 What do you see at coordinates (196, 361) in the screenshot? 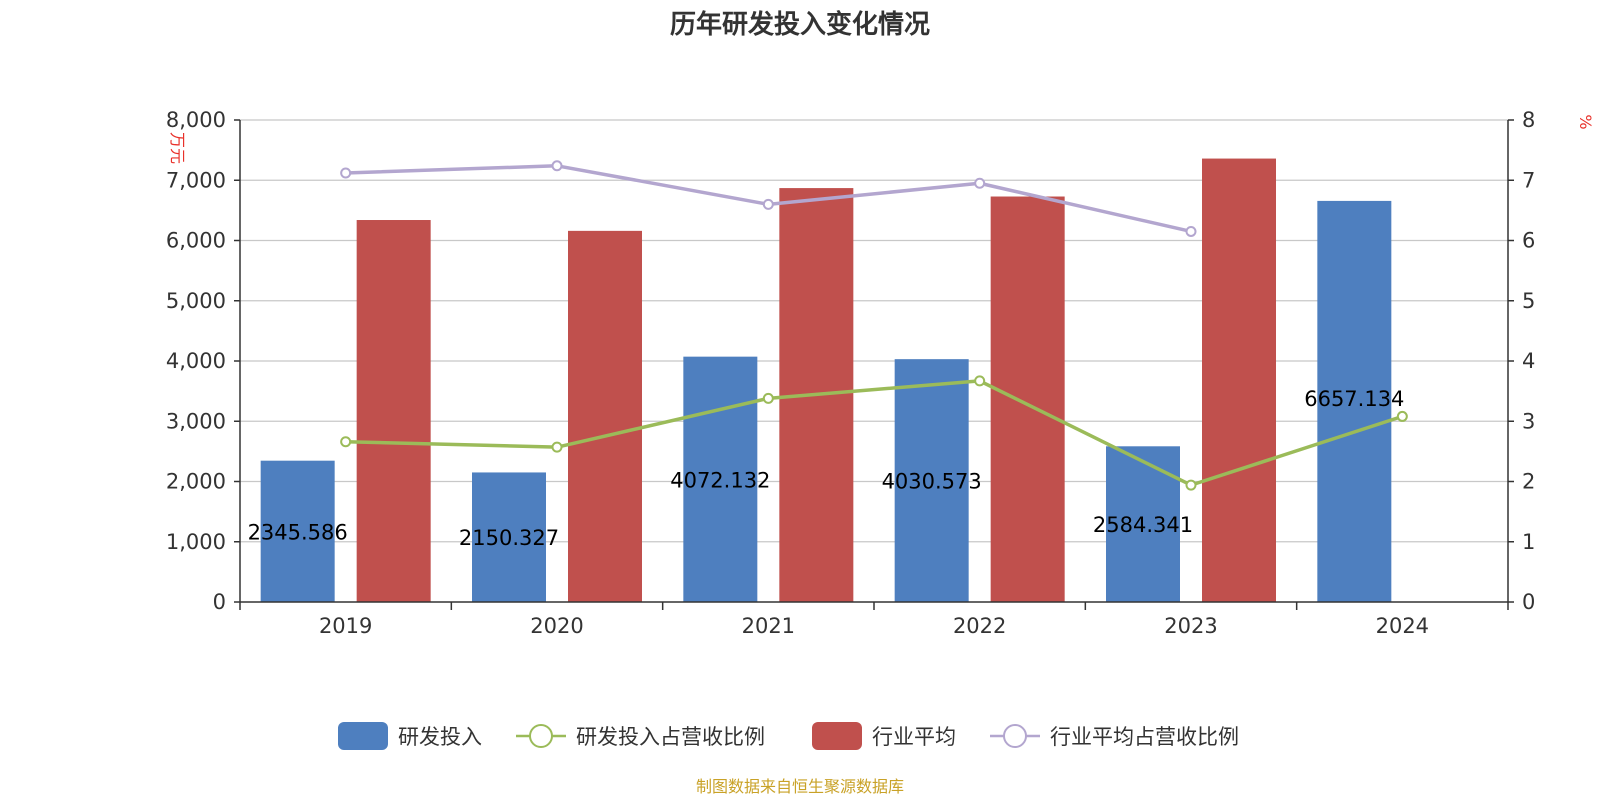
I see `left-tick-label: 4,000` at bounding box center [196, 361].